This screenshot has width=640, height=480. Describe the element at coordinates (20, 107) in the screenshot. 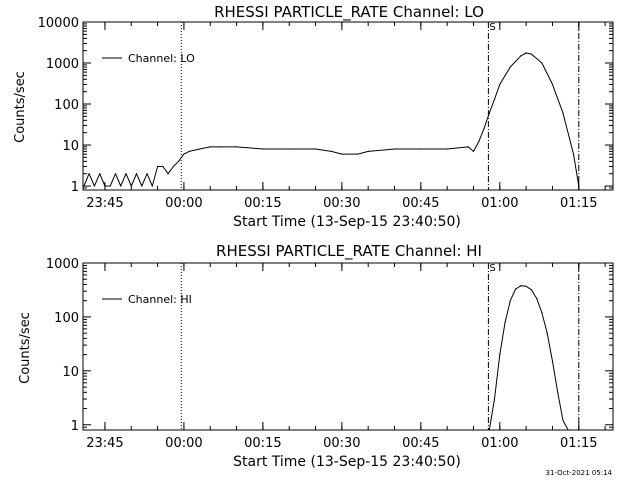

I see `lo-y-axis-label: Counts/sec` at that location.